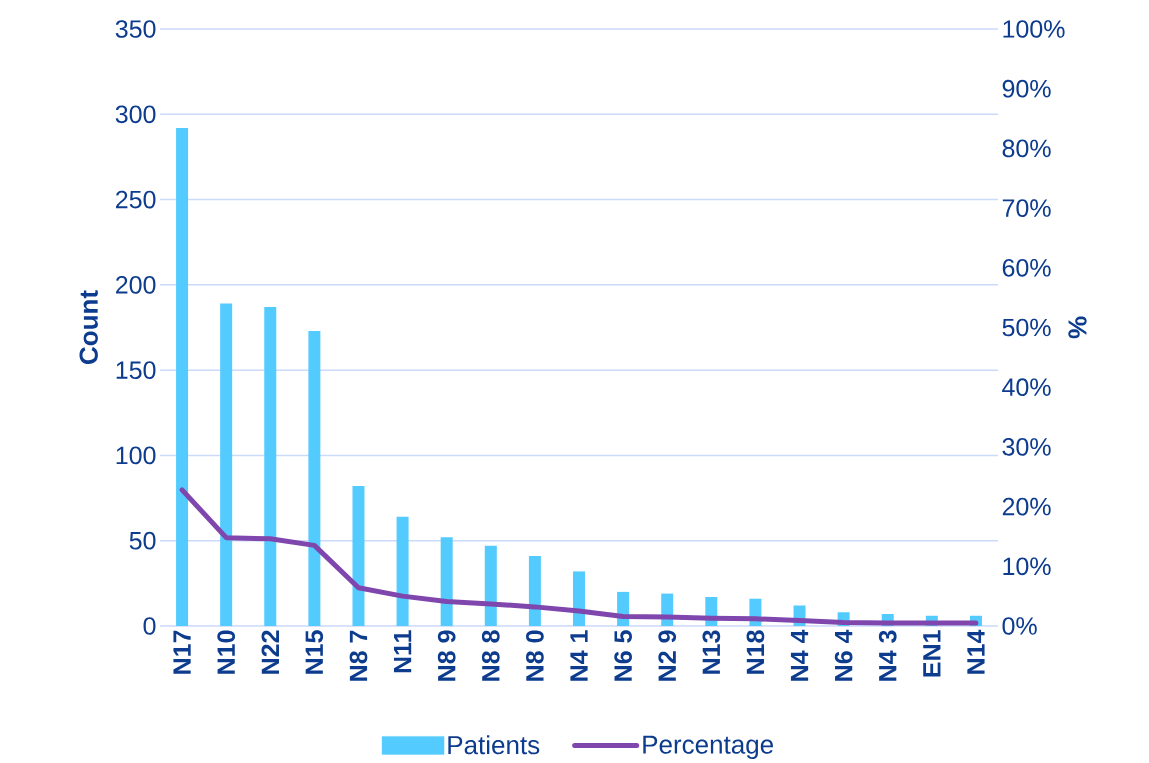 The height and width of the screenshot is (763, 1149). Describe the element at coordinates (88, 327) in the screenshot. I see `y-axis-title: Count` at that location.